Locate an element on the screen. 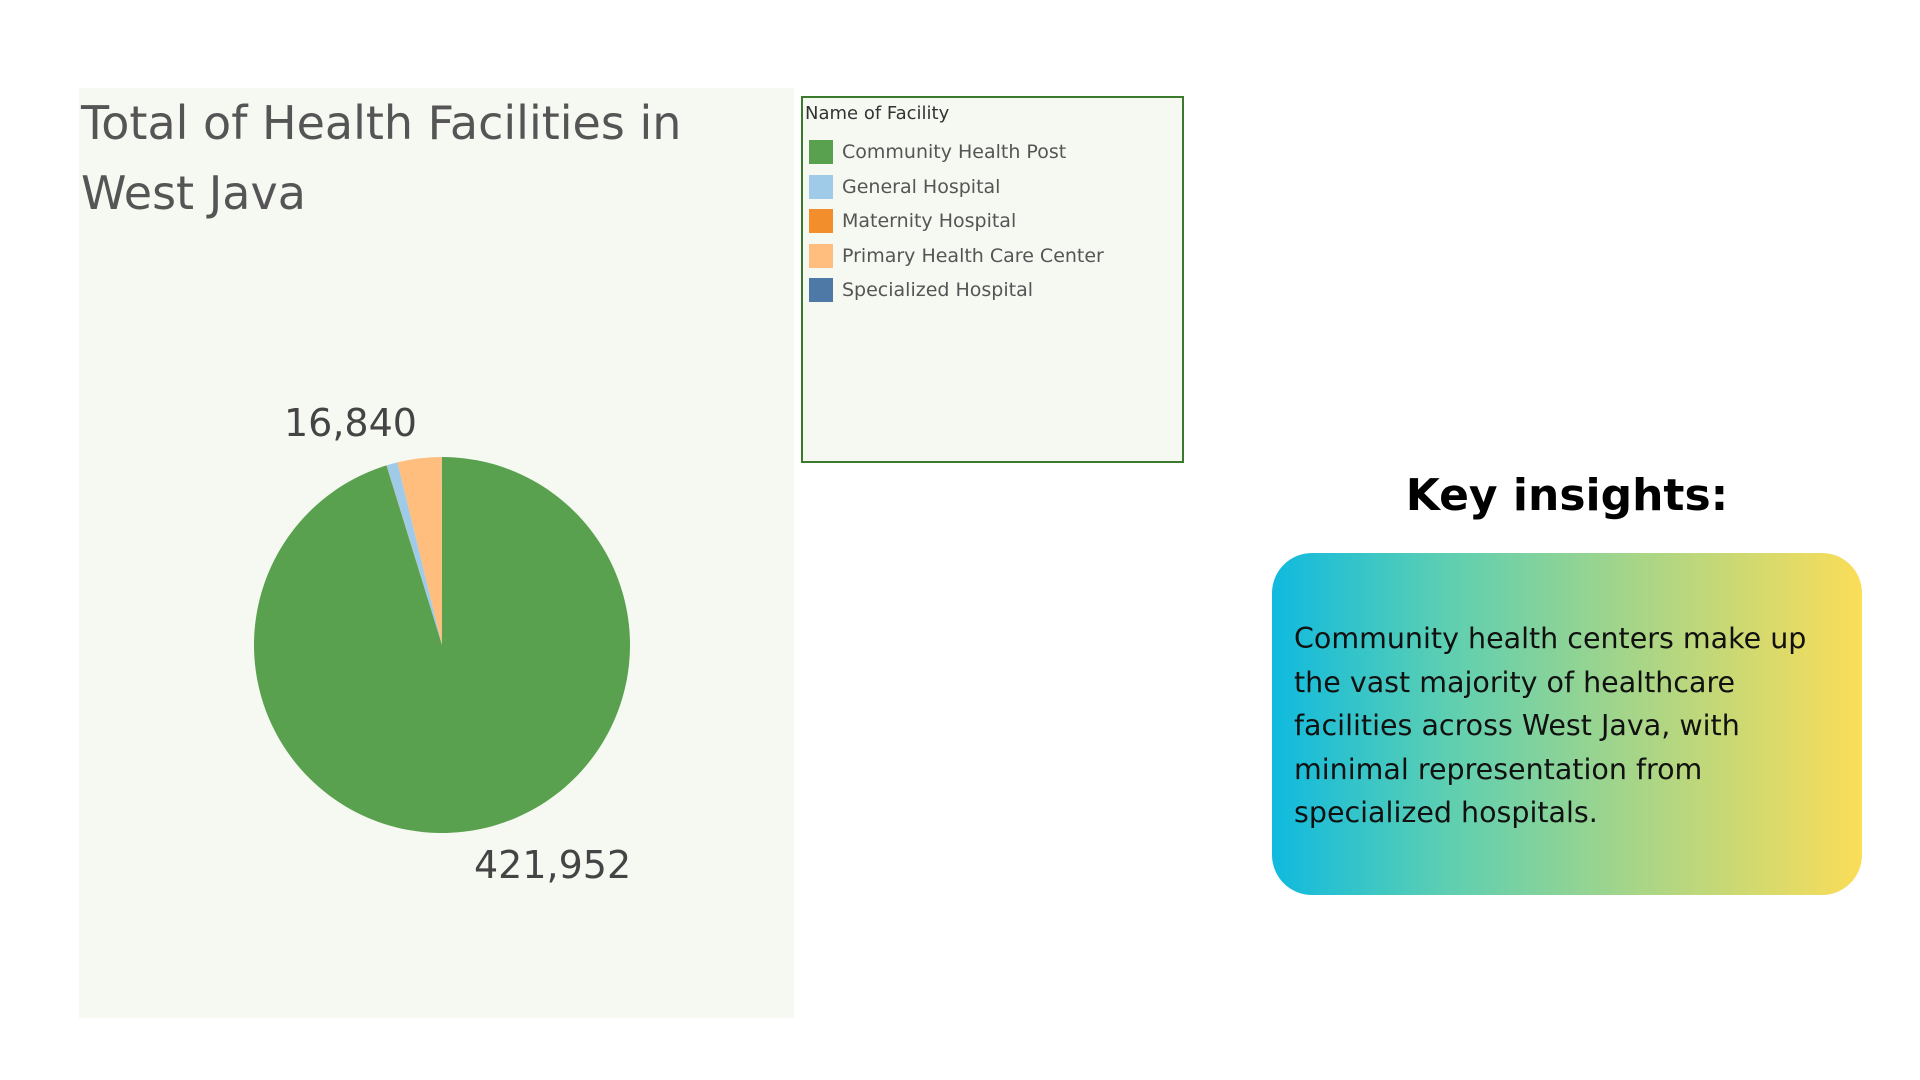  pie-chart: 421,952 16,840 is located at coordinates (442, 644).